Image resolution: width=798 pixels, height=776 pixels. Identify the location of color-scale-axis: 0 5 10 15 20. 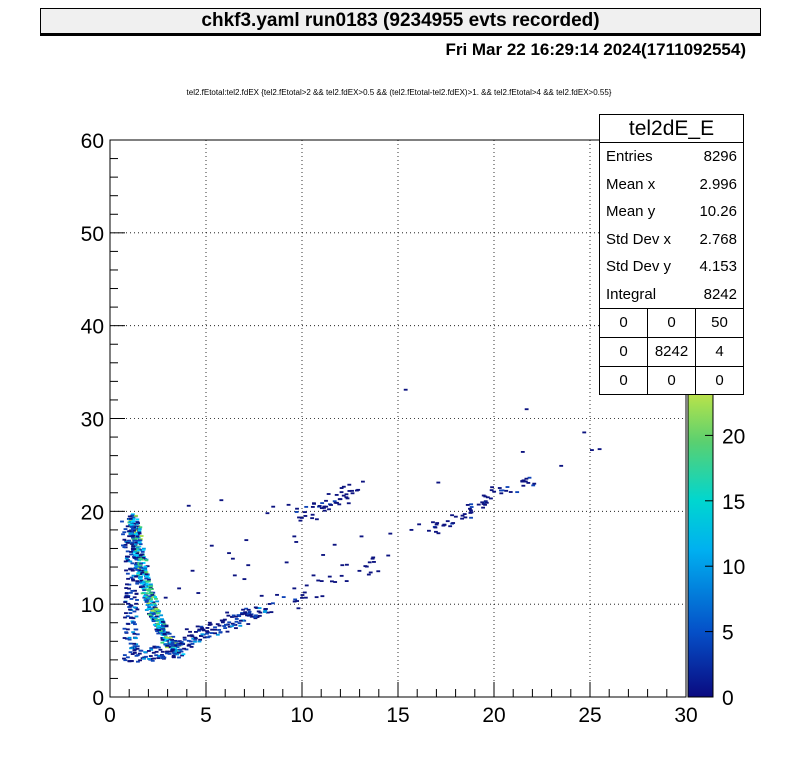
(725, 567).